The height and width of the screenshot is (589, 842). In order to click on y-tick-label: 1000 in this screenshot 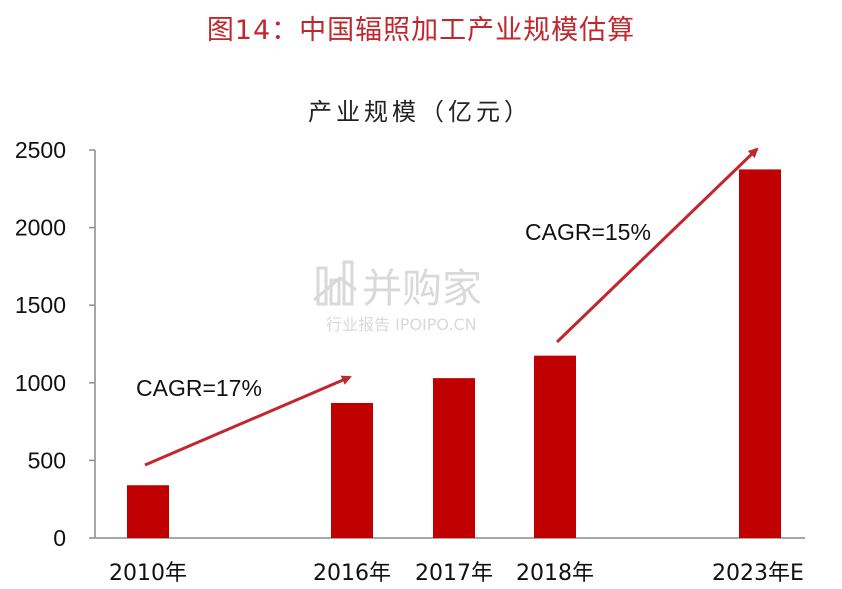, I will do `click(40, 383)`.